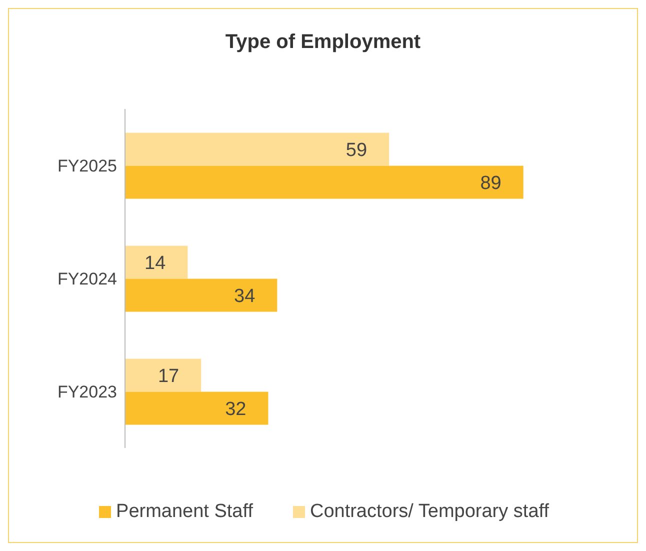  Describe the element at coordinates (184, 512) in the screenshot. I see `legend-label: Permanent Staff` at that location.